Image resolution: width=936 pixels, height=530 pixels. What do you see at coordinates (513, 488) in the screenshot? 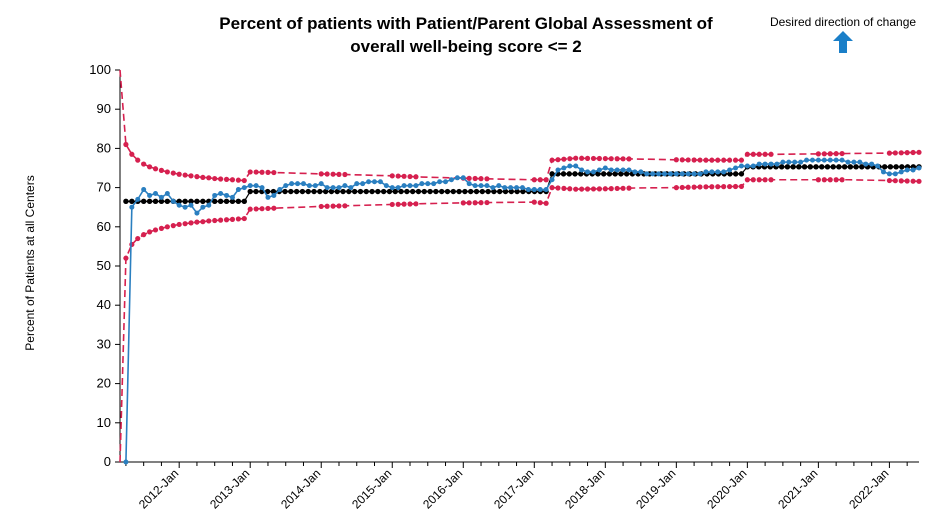
I see `x-tick-label: 2017-Jan` at bounding box center [513, 488].